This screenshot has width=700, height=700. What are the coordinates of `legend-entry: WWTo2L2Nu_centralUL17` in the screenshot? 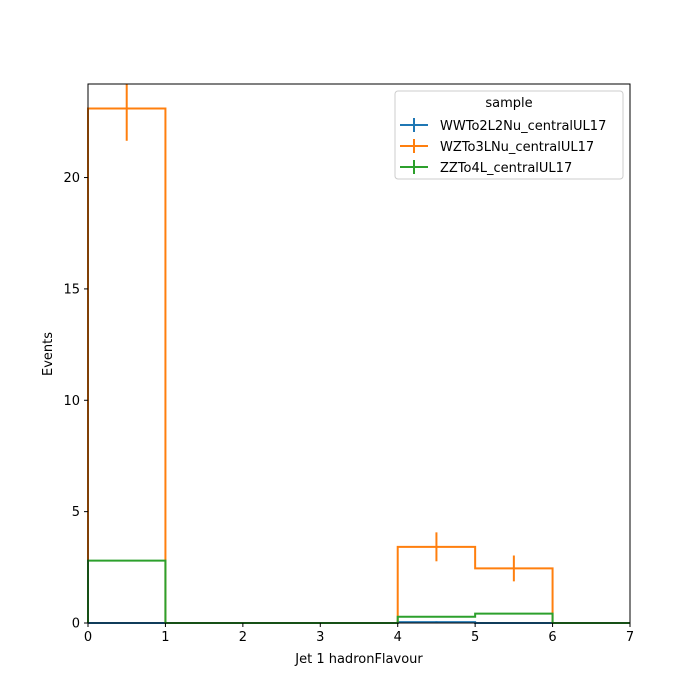 It's located at (503, 126).